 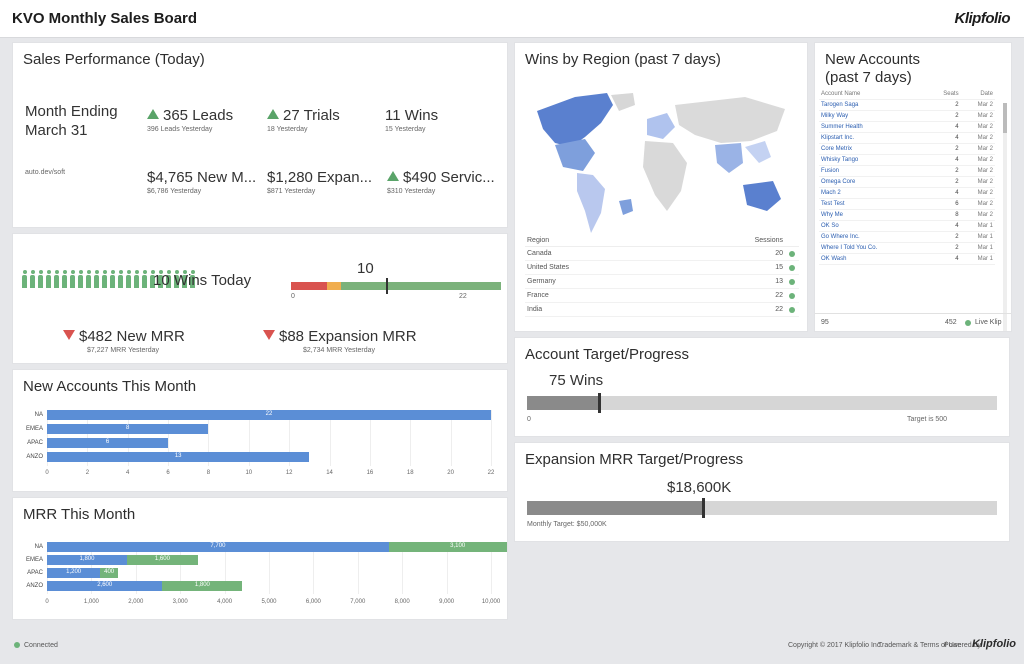 I want to click on account-row: Core Metrix 2 Mar 2, so click(x=907, y=149).